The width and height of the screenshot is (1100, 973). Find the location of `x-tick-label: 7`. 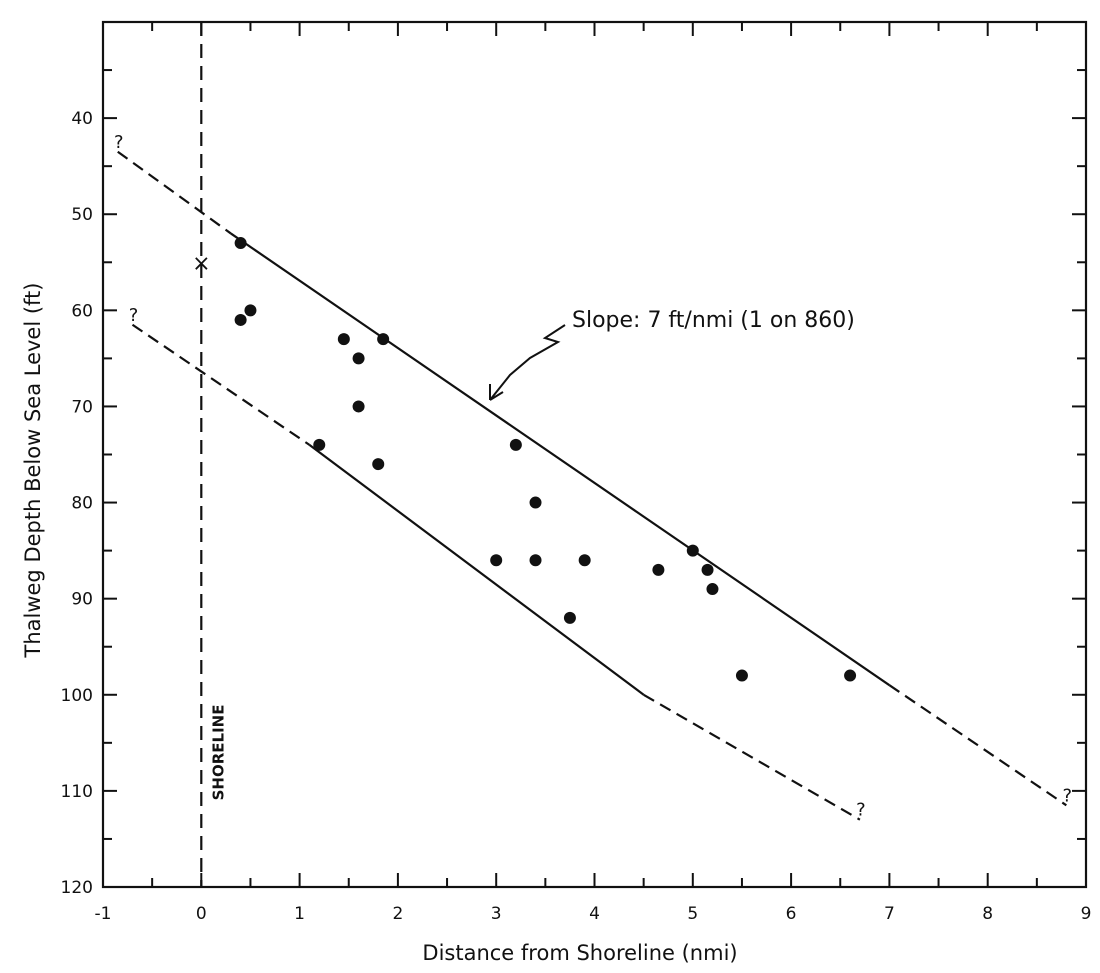

x-tick-label: 7 is located at coordinates (889, 914).